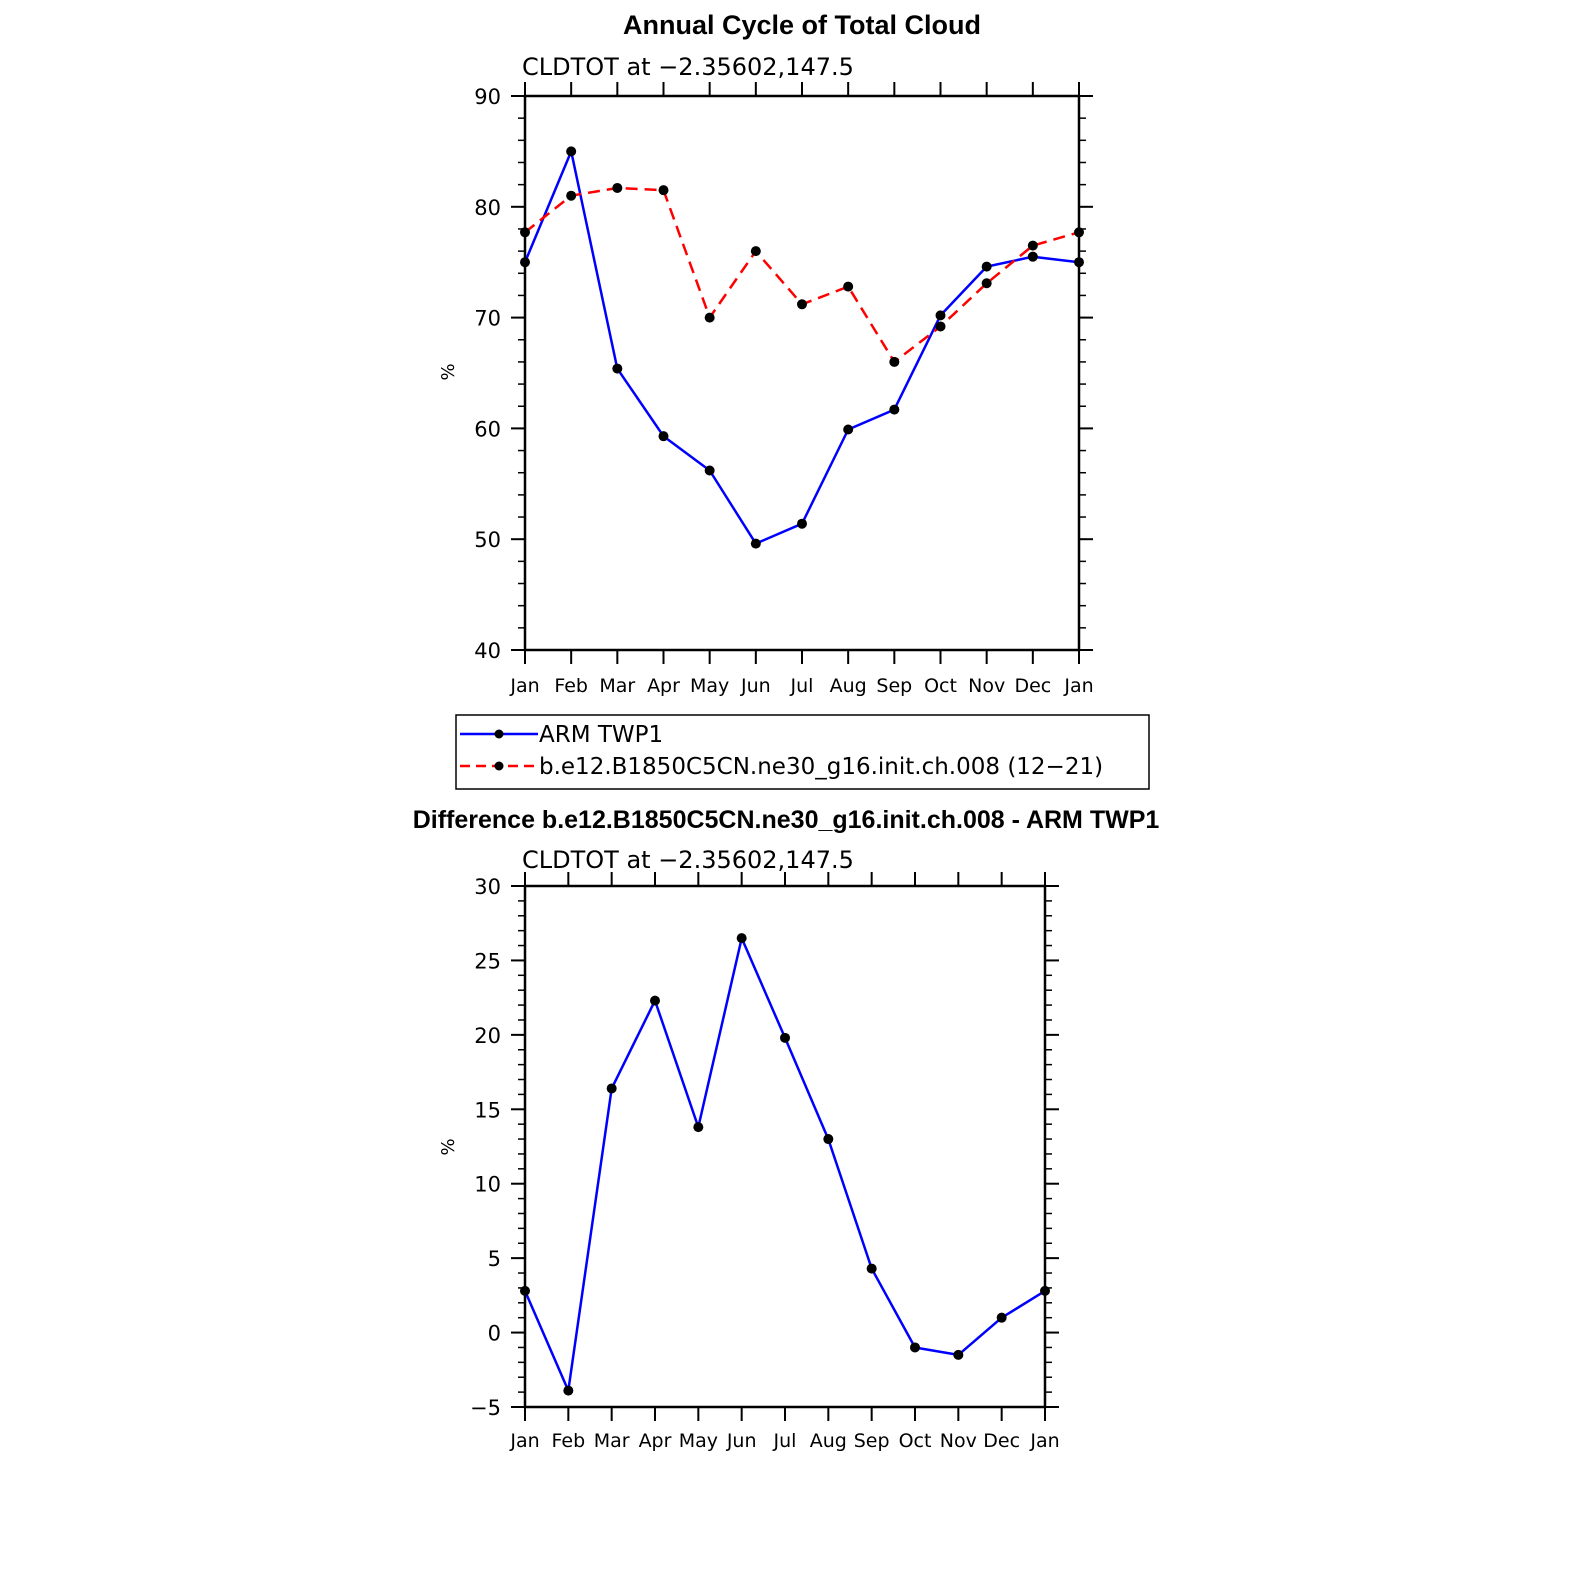  I want to click on top-xtick-label: May, so click(709, 686).